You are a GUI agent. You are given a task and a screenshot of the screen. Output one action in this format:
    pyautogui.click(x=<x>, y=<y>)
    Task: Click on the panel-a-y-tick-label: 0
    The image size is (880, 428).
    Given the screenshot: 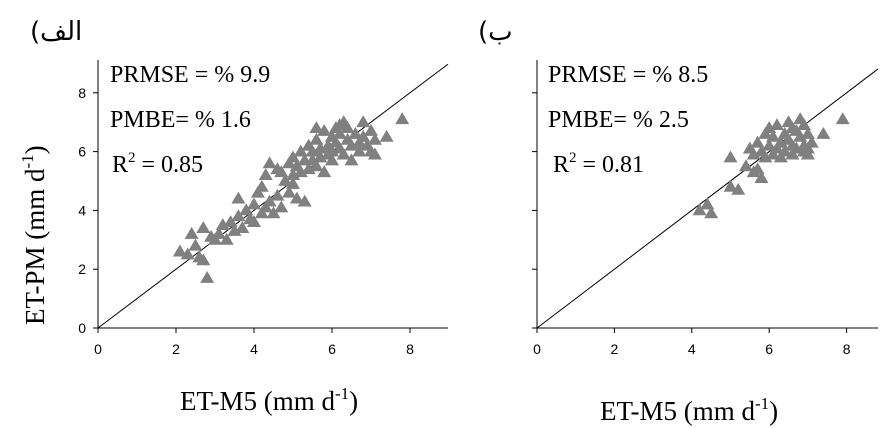 What is the action you would take?
    pyautogui.click(x=82, y=328)
    